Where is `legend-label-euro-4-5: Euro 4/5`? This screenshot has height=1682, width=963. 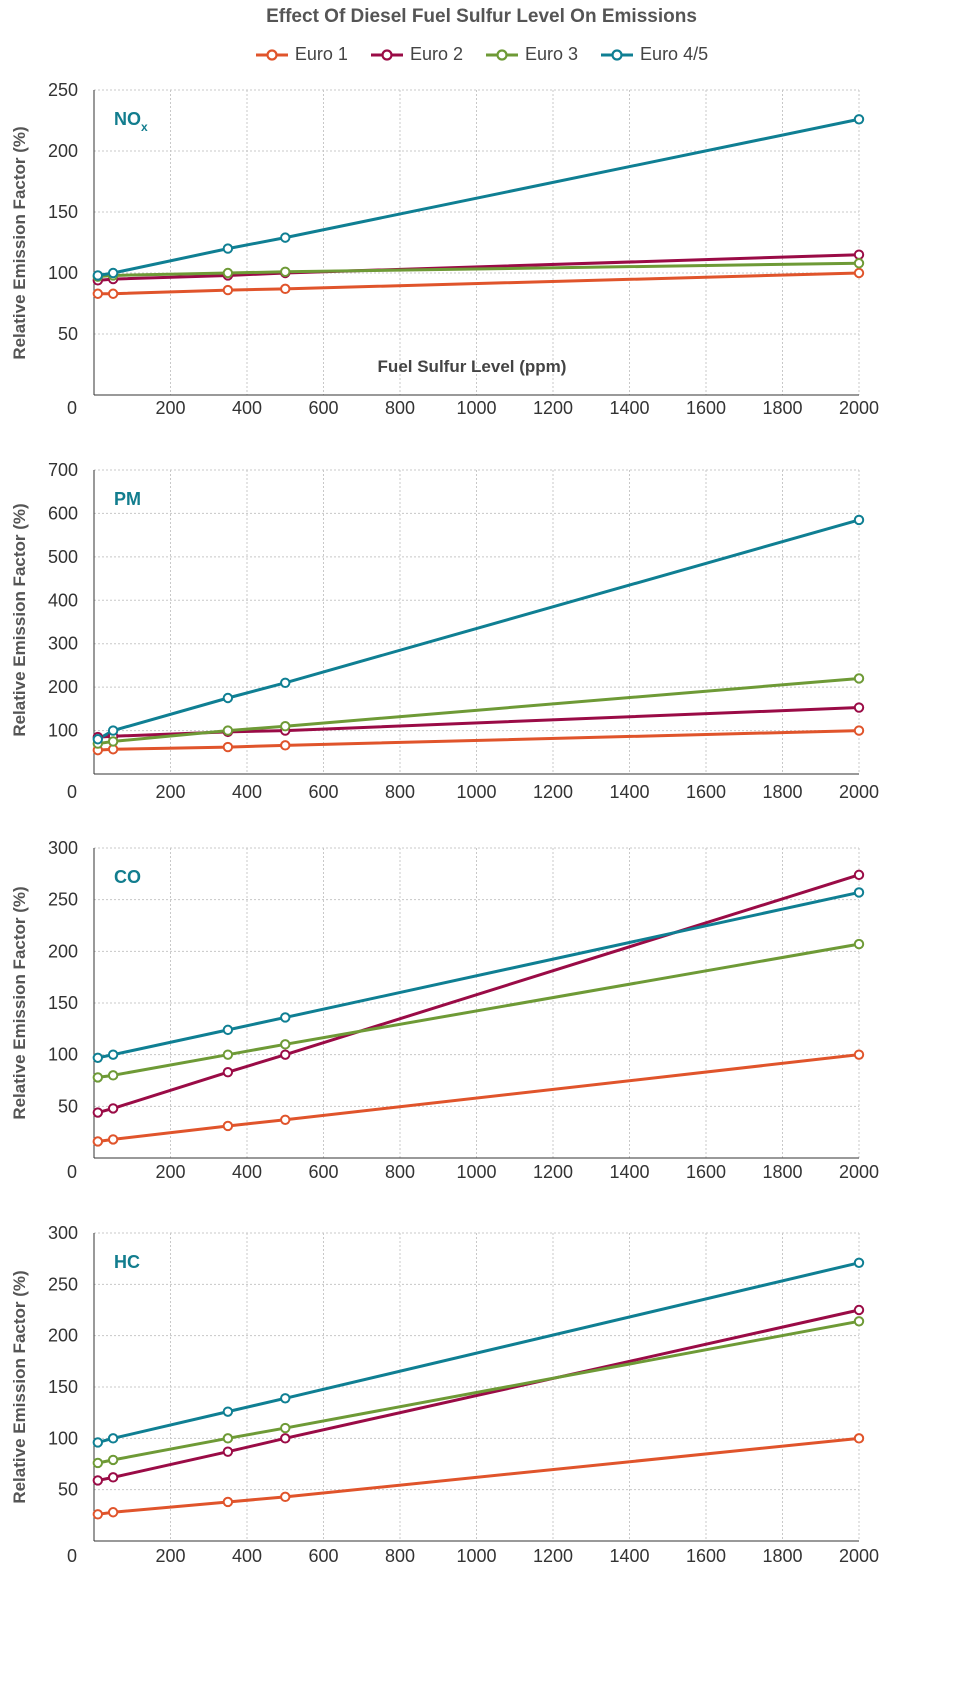
legend-label-euro-4-5: Euro 4/5 is located at coordinates (674, 54).